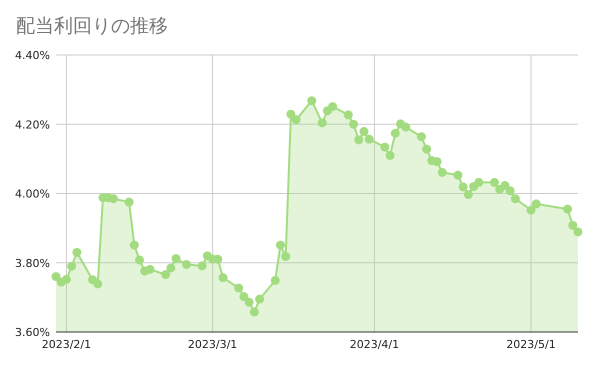 This screenshot has width=595, height=365. What do you see at coordinates (32, 55) in the screenshot?
I see `y-tick-label: 4.40%` at bounding box center [32, 55].